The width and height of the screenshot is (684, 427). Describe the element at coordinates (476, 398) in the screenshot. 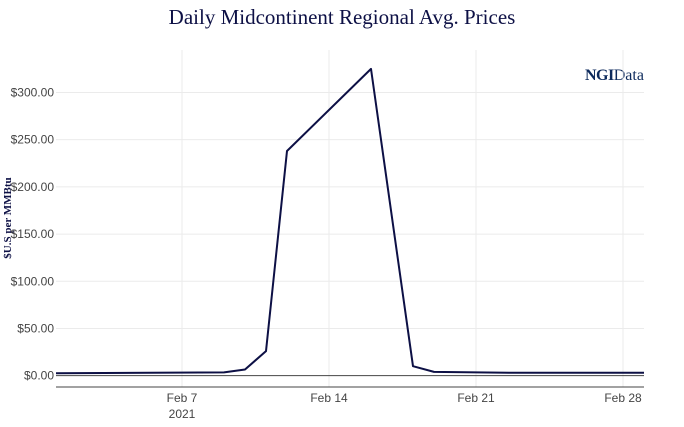

I see `x-tick-label: Feb 21` at that location.